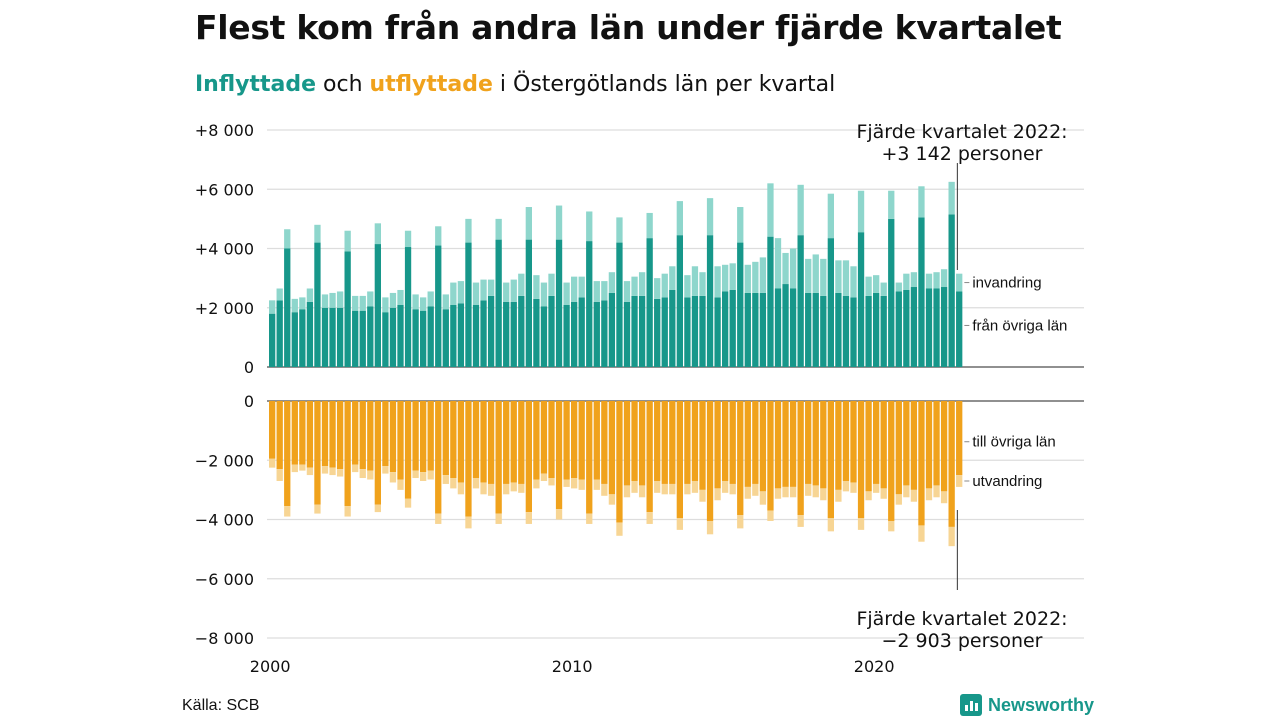 This screenshot has width=1280, height=720. I want to click on x-tick-label: 2010, so click(572, 666).